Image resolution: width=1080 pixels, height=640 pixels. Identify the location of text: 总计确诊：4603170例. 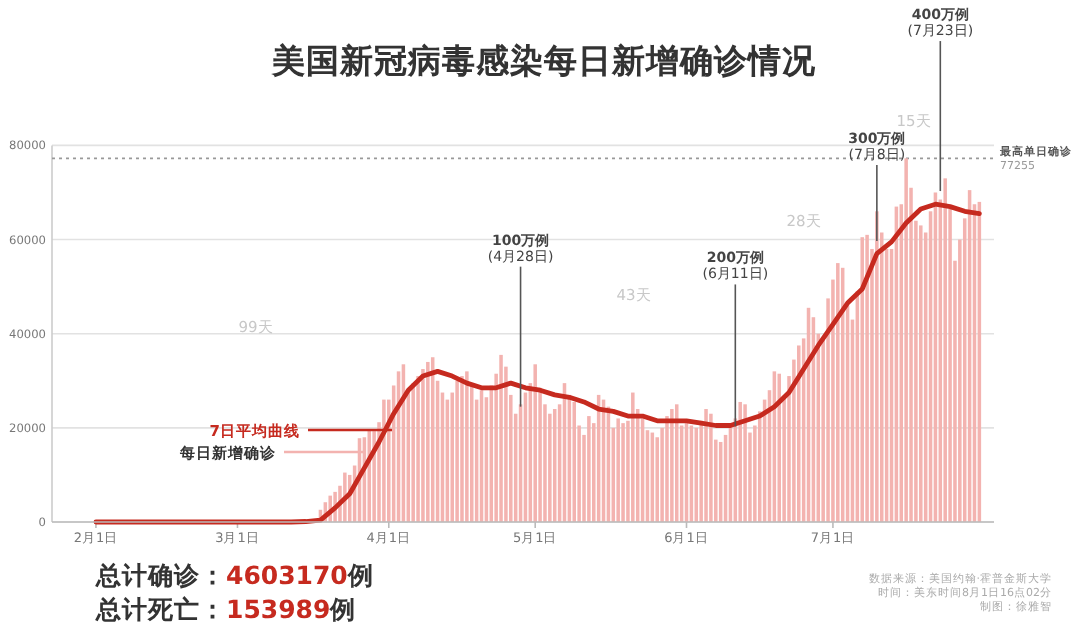
(234, 575).